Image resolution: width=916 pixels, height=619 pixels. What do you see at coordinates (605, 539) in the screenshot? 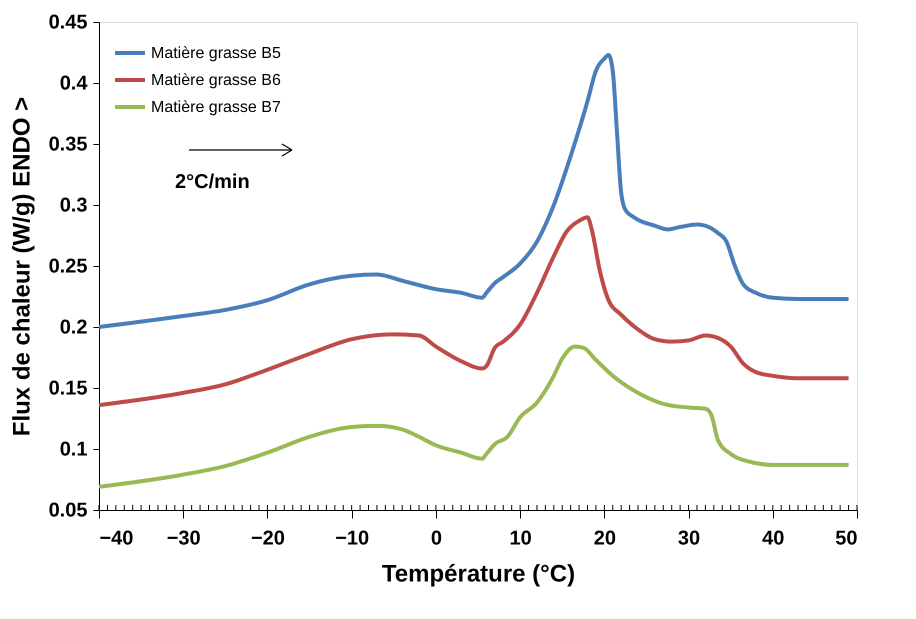
I see `x-tick-label: 20` at bounding box center [605, 539].